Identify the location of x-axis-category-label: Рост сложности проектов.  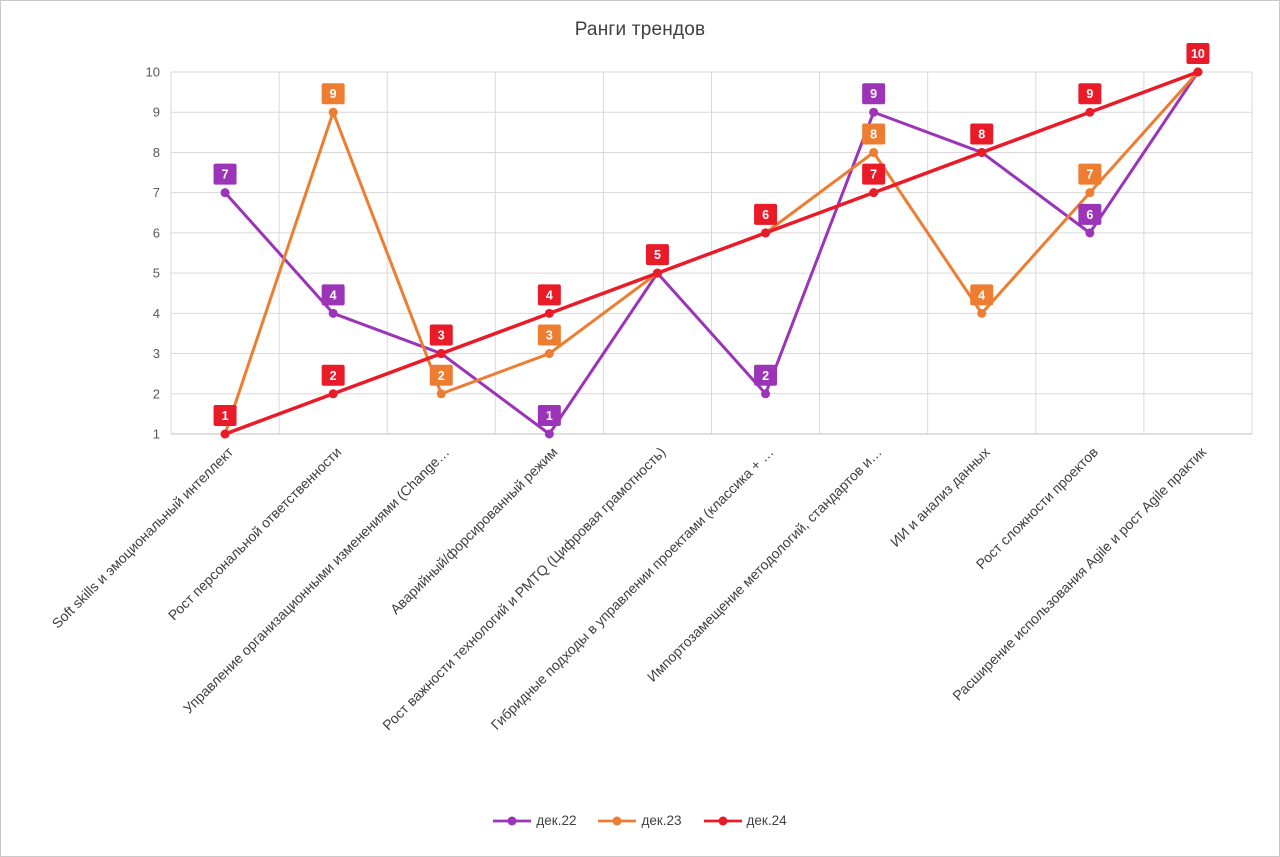
(1037, 508).